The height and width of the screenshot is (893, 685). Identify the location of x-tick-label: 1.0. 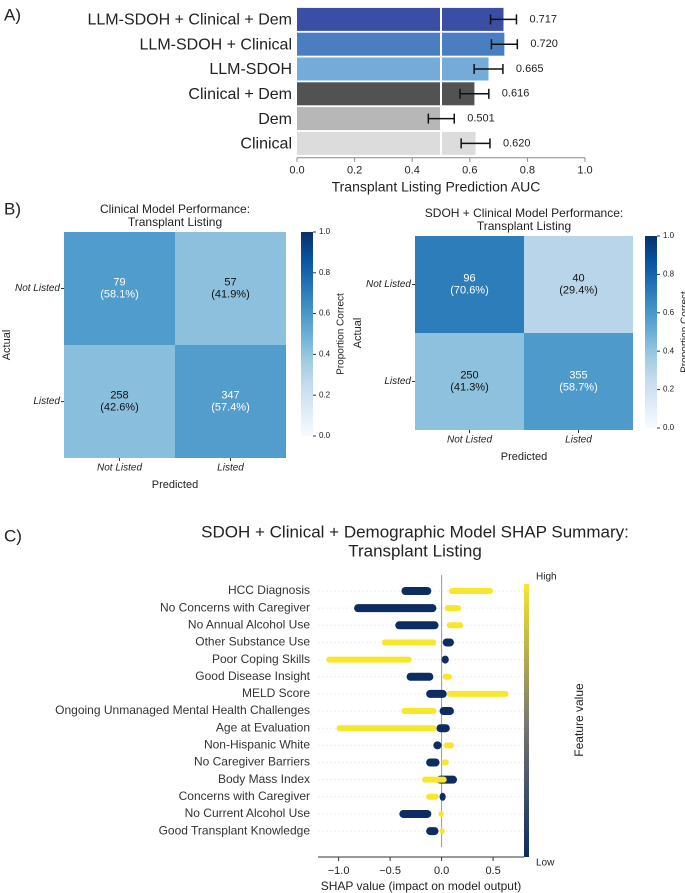
(584, 171).